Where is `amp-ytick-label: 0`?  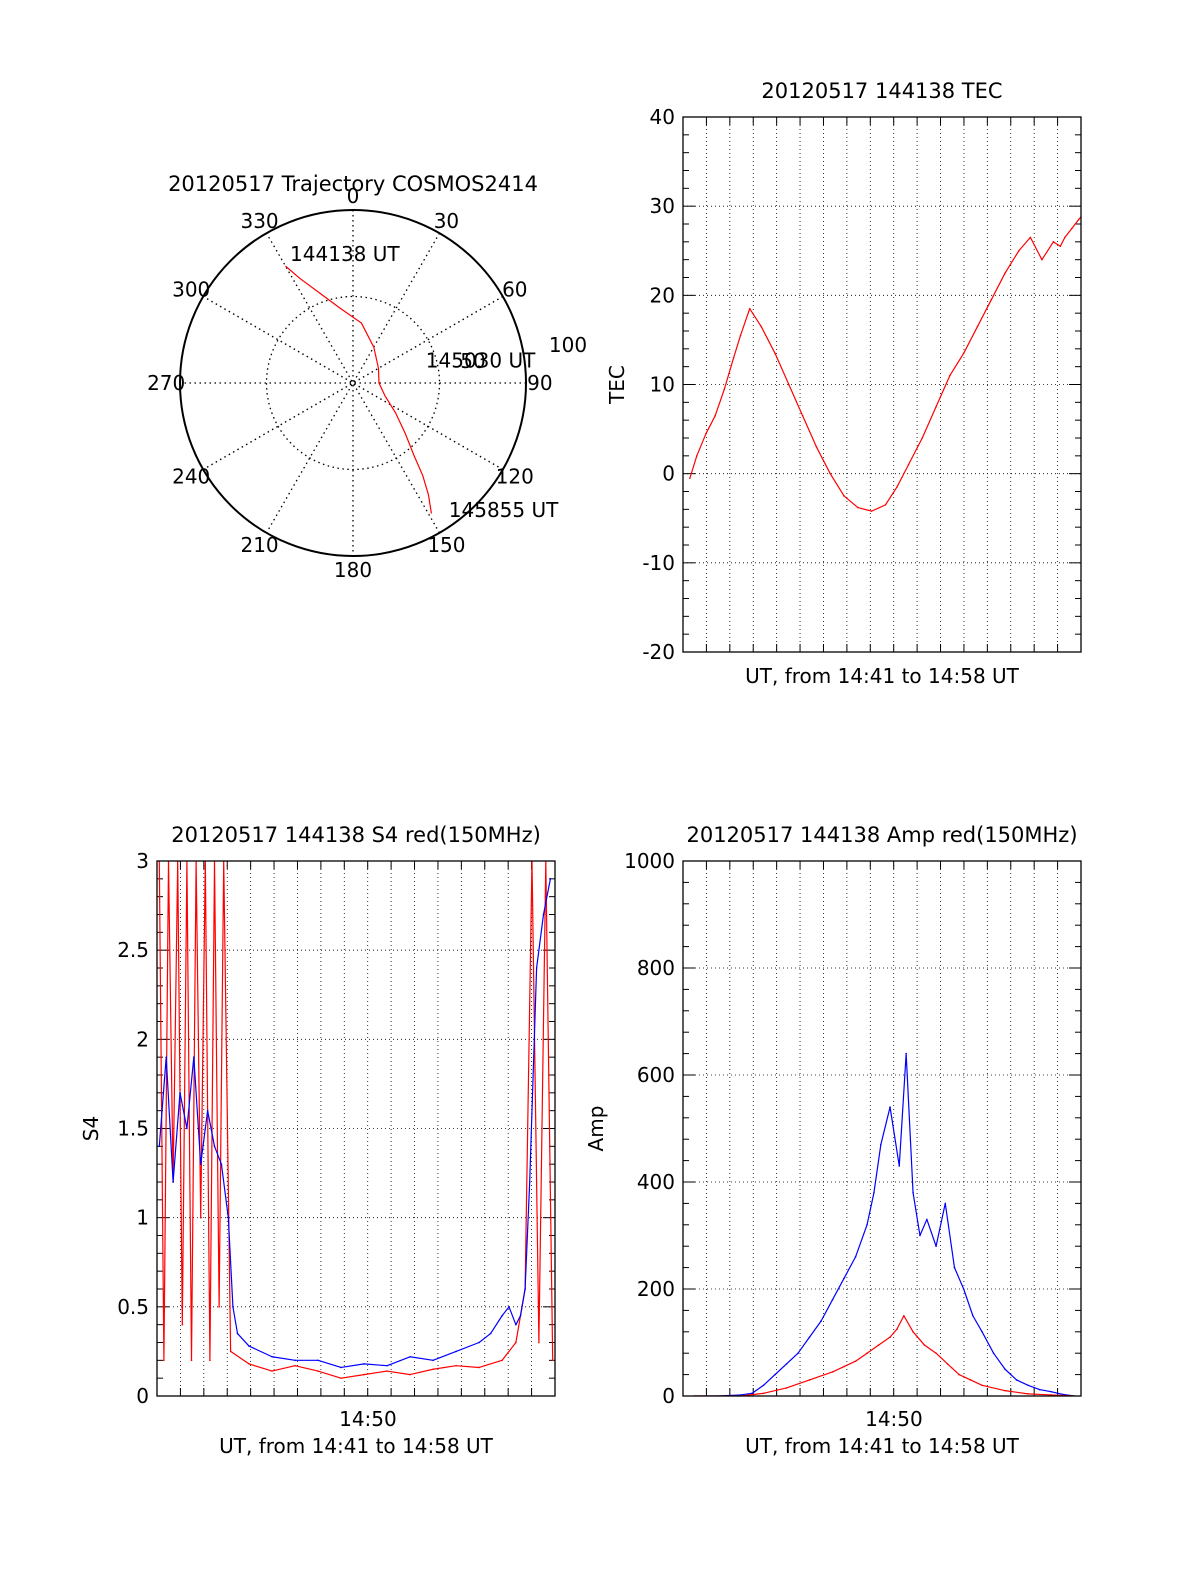
amp-ytick-label: 0 is located at coordinates (668, 1396).